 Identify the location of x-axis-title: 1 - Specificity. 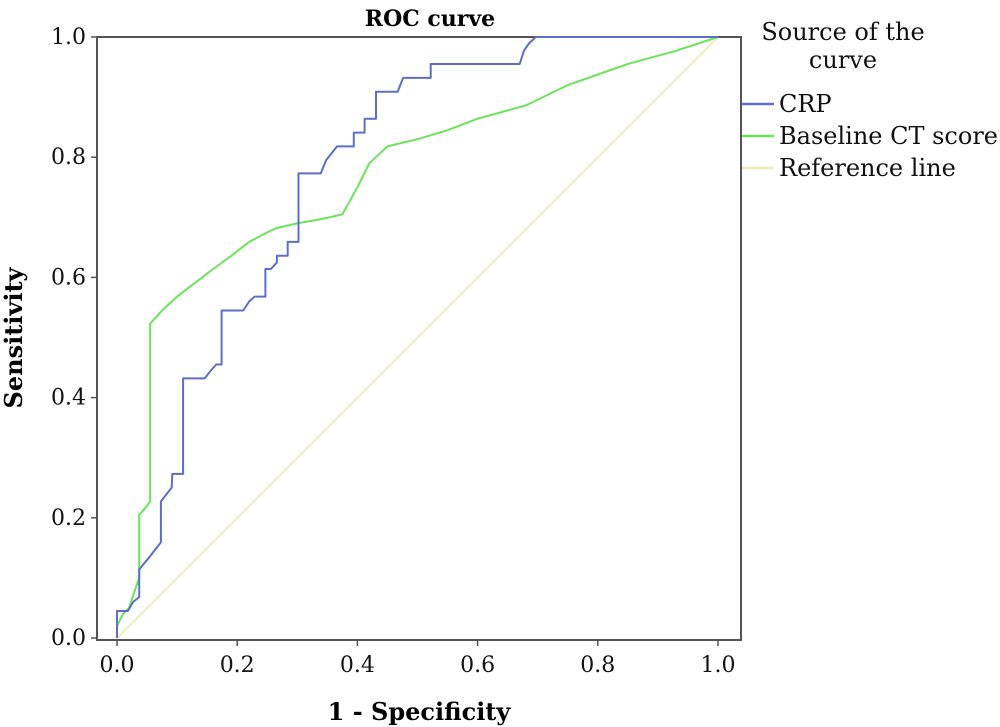
(420, 711).